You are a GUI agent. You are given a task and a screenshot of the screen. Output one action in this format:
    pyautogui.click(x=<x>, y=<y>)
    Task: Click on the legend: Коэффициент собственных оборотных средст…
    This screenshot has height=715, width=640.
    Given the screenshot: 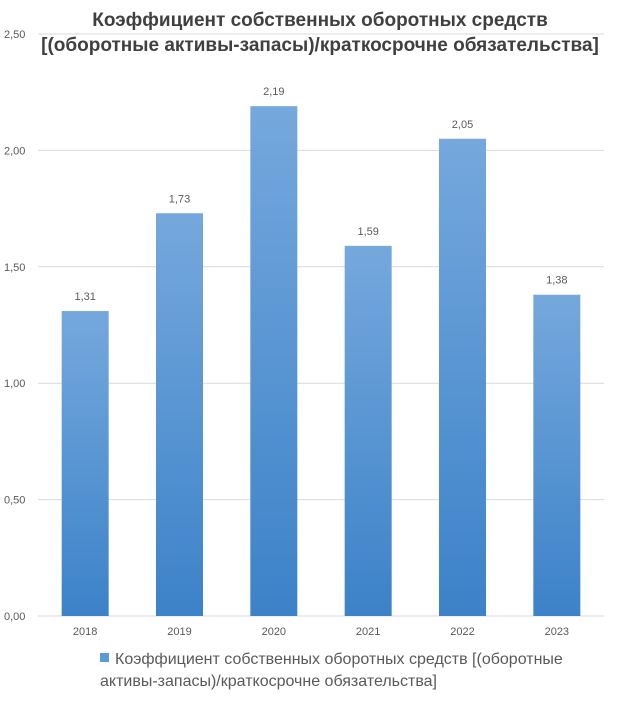 What is the action you would take?
    pyautogui.click(x=360, y=671)
    